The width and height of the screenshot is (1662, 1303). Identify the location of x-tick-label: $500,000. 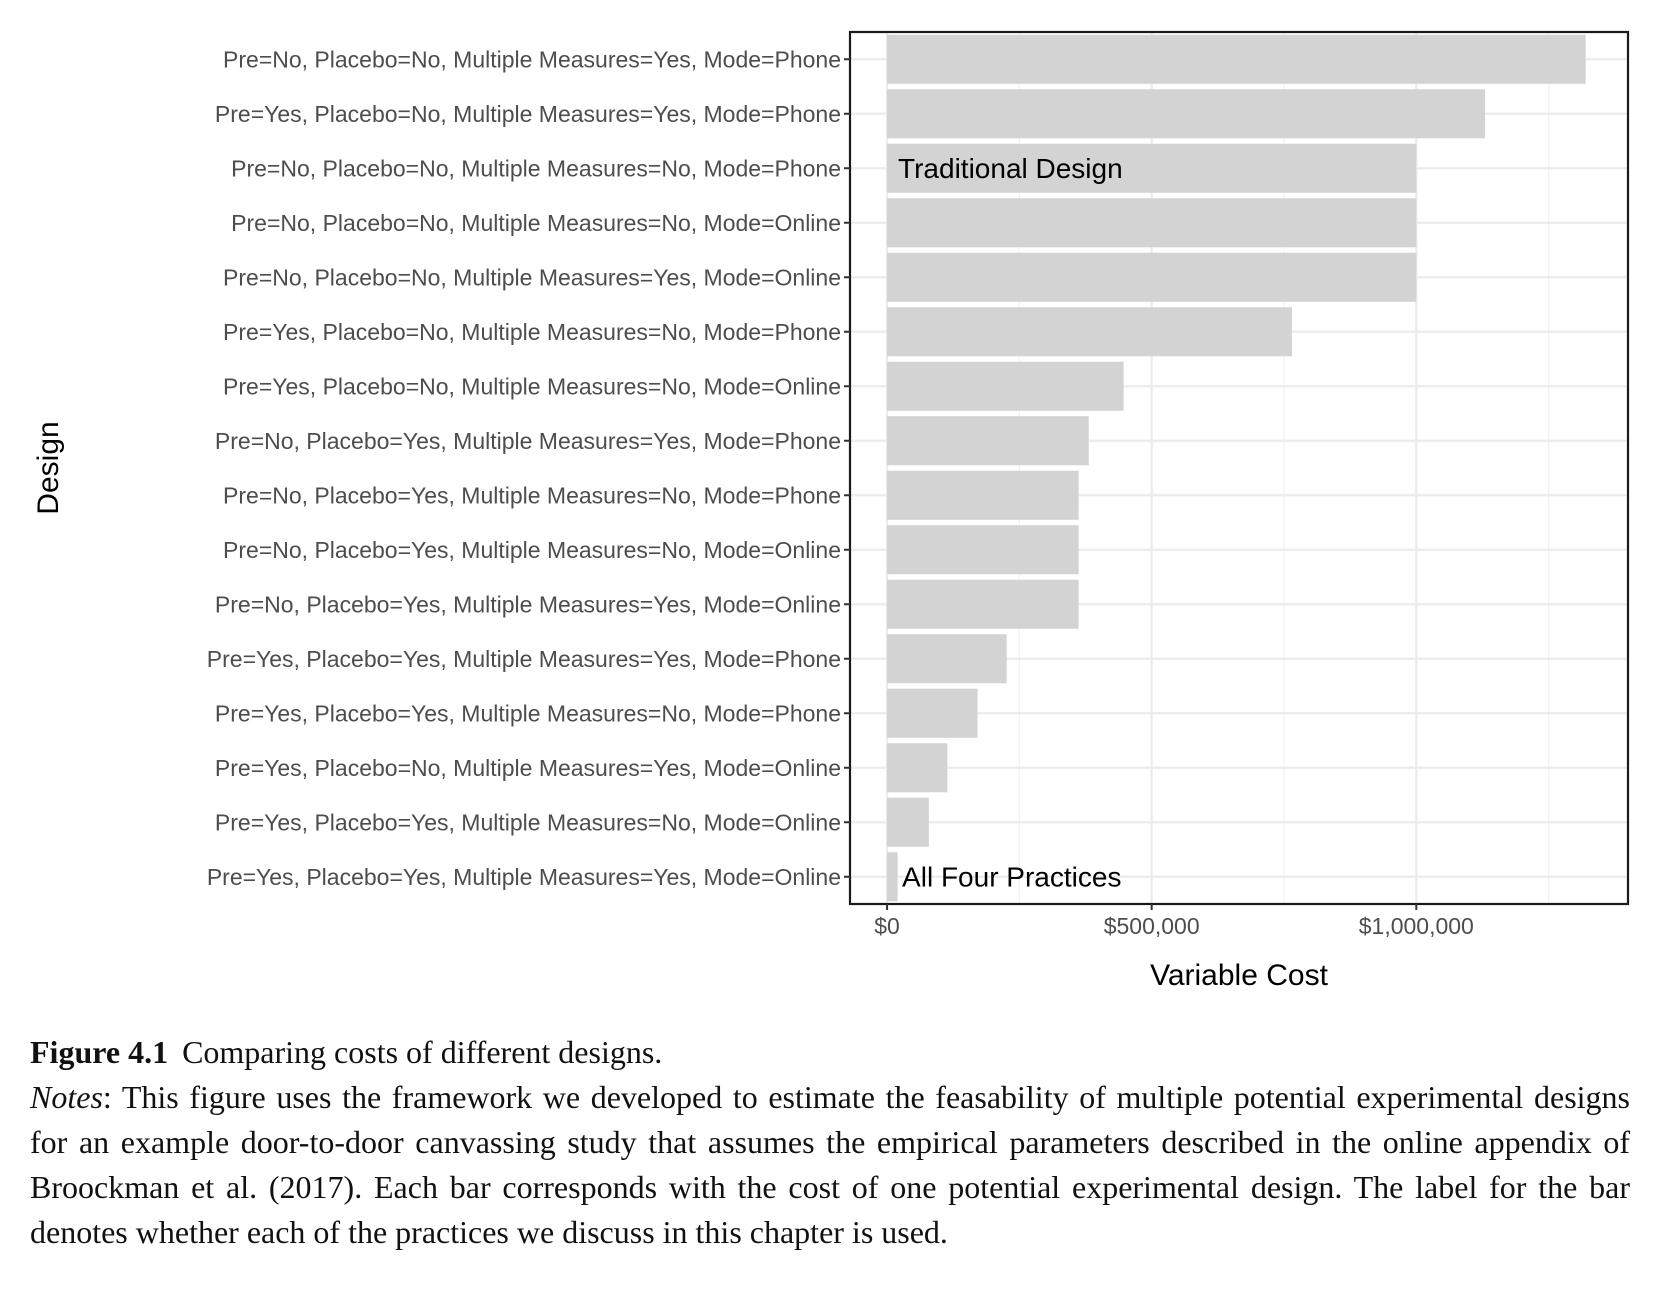
(1152, 926).